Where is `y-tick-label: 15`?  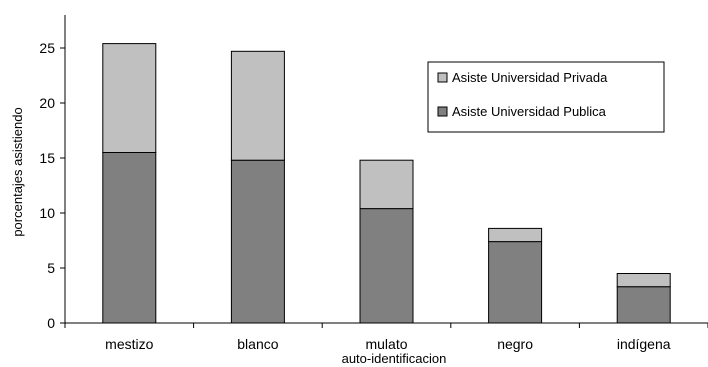 y-tick-label: 15 is located at coordinates (47, 158).